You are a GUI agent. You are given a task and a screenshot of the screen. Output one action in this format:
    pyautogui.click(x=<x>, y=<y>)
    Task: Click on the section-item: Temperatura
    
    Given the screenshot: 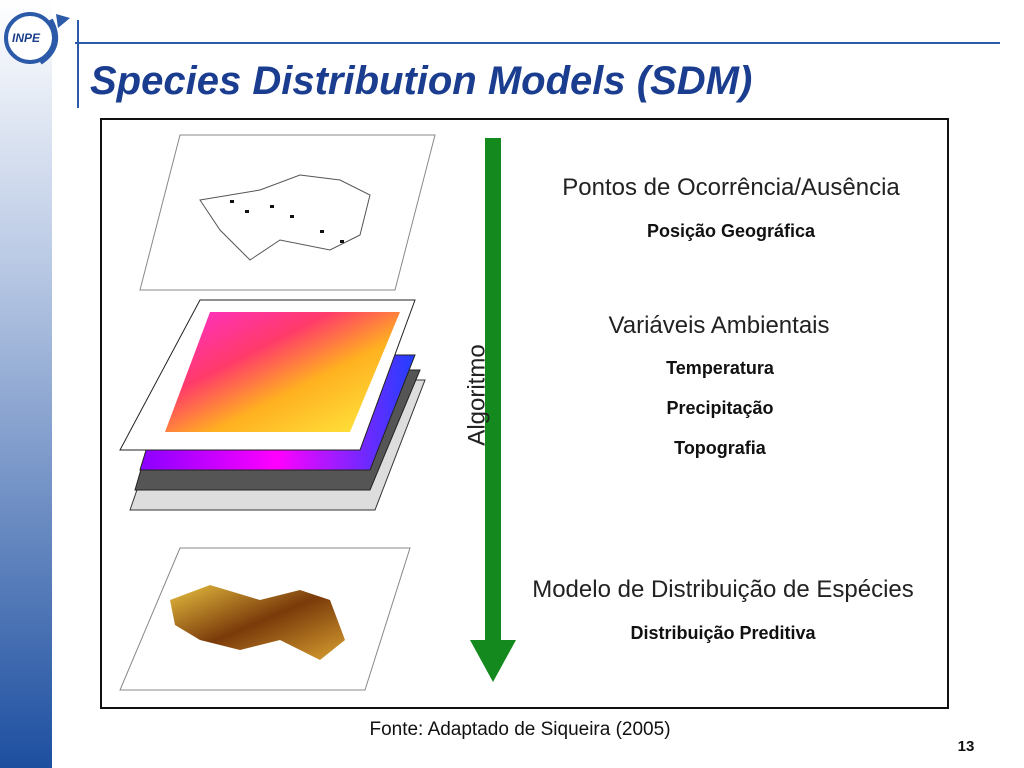 What is the action you would take?
    pyautogui.click(x=720, y=368)
    